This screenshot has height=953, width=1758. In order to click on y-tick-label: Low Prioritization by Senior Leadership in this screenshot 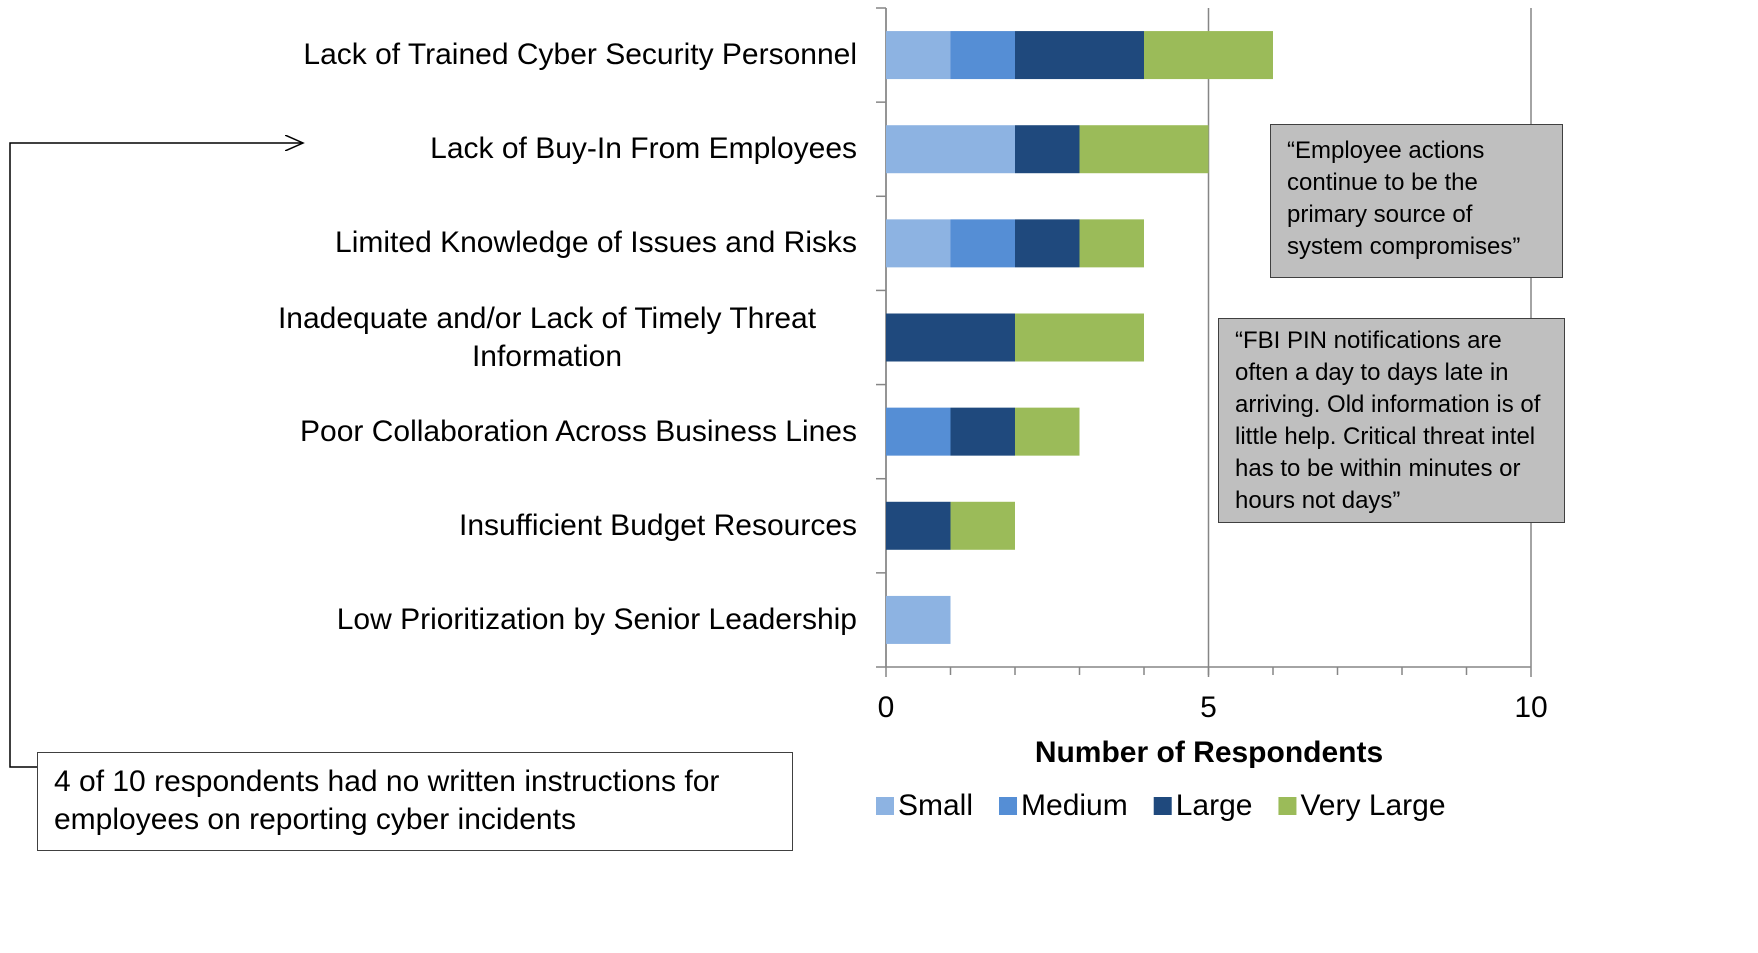, I will do `click(596, 619)`.